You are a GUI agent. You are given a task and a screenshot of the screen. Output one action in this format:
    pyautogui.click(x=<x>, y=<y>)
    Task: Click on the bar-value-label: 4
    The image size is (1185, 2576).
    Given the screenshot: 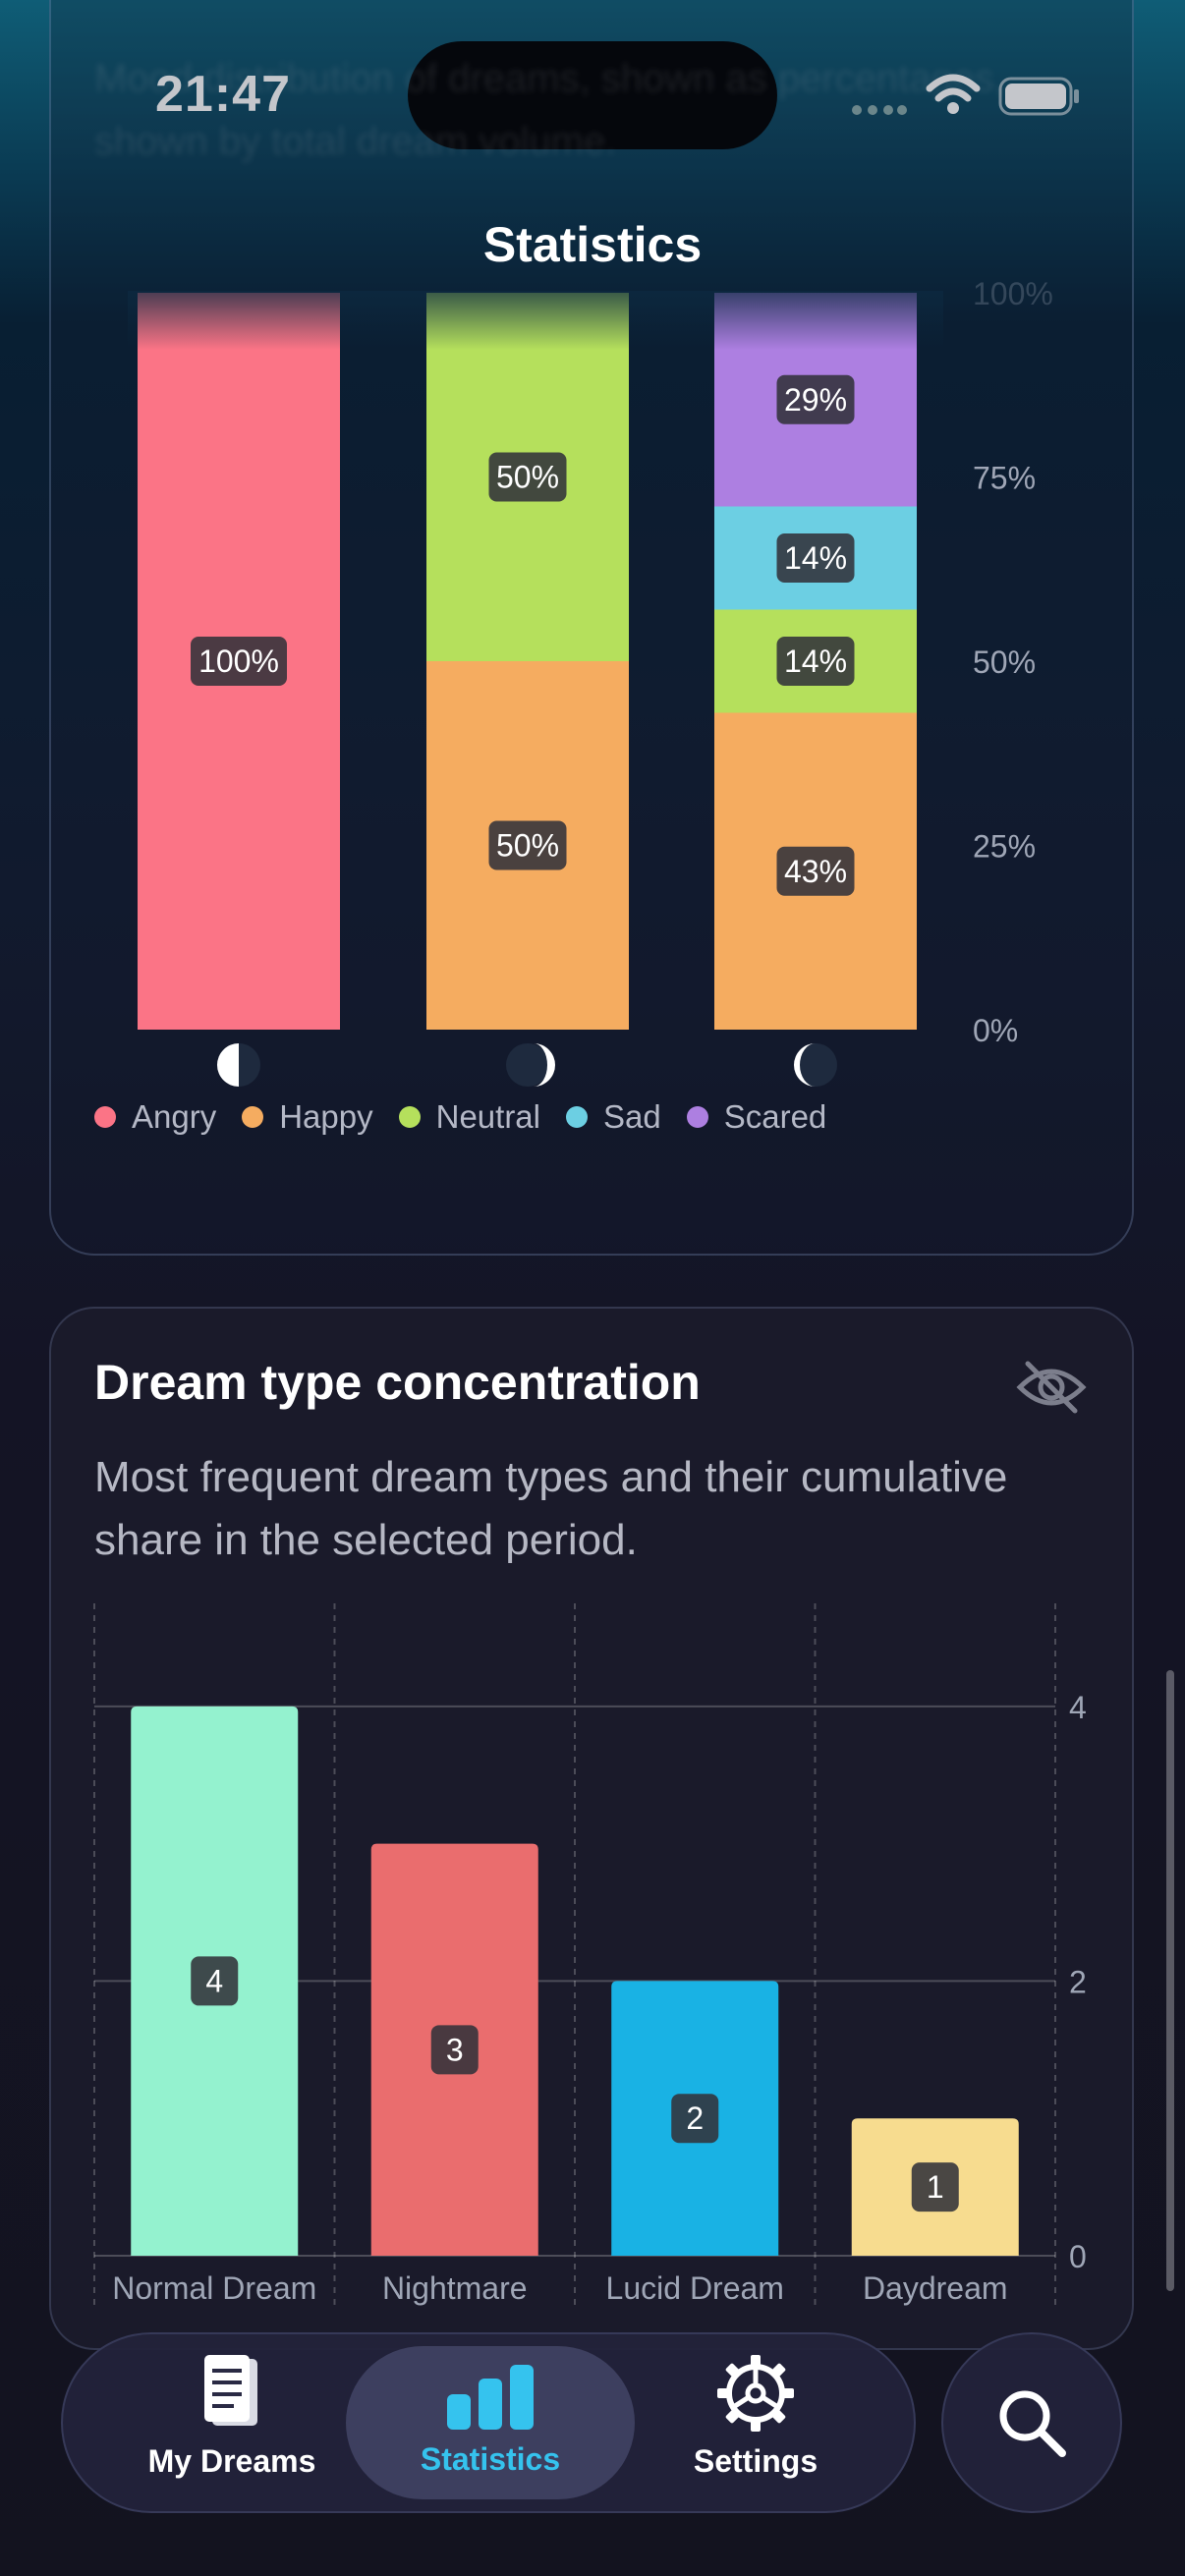 What is the action you would take?
    pyautogui.click(x=215, y=1981)
    